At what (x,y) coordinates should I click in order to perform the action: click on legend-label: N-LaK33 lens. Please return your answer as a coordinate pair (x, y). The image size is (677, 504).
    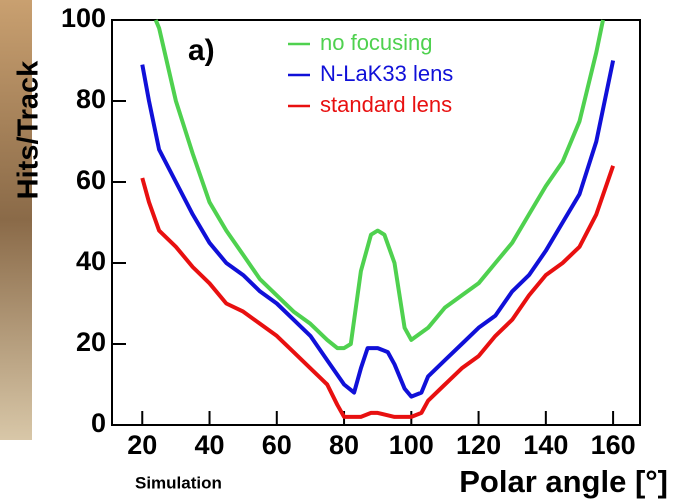
    Looking at the image, I should click on (386, 73).